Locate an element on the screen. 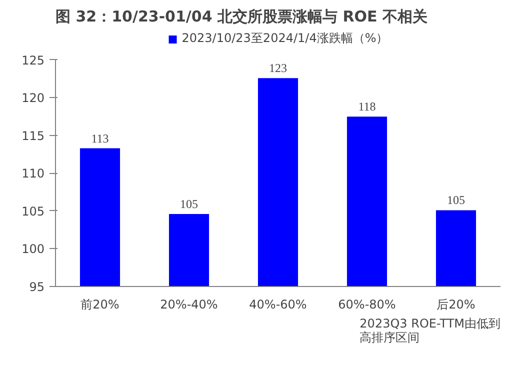 This screenshot has width=515, height=376. data-label: 113 is located at coordinates (100, 138).